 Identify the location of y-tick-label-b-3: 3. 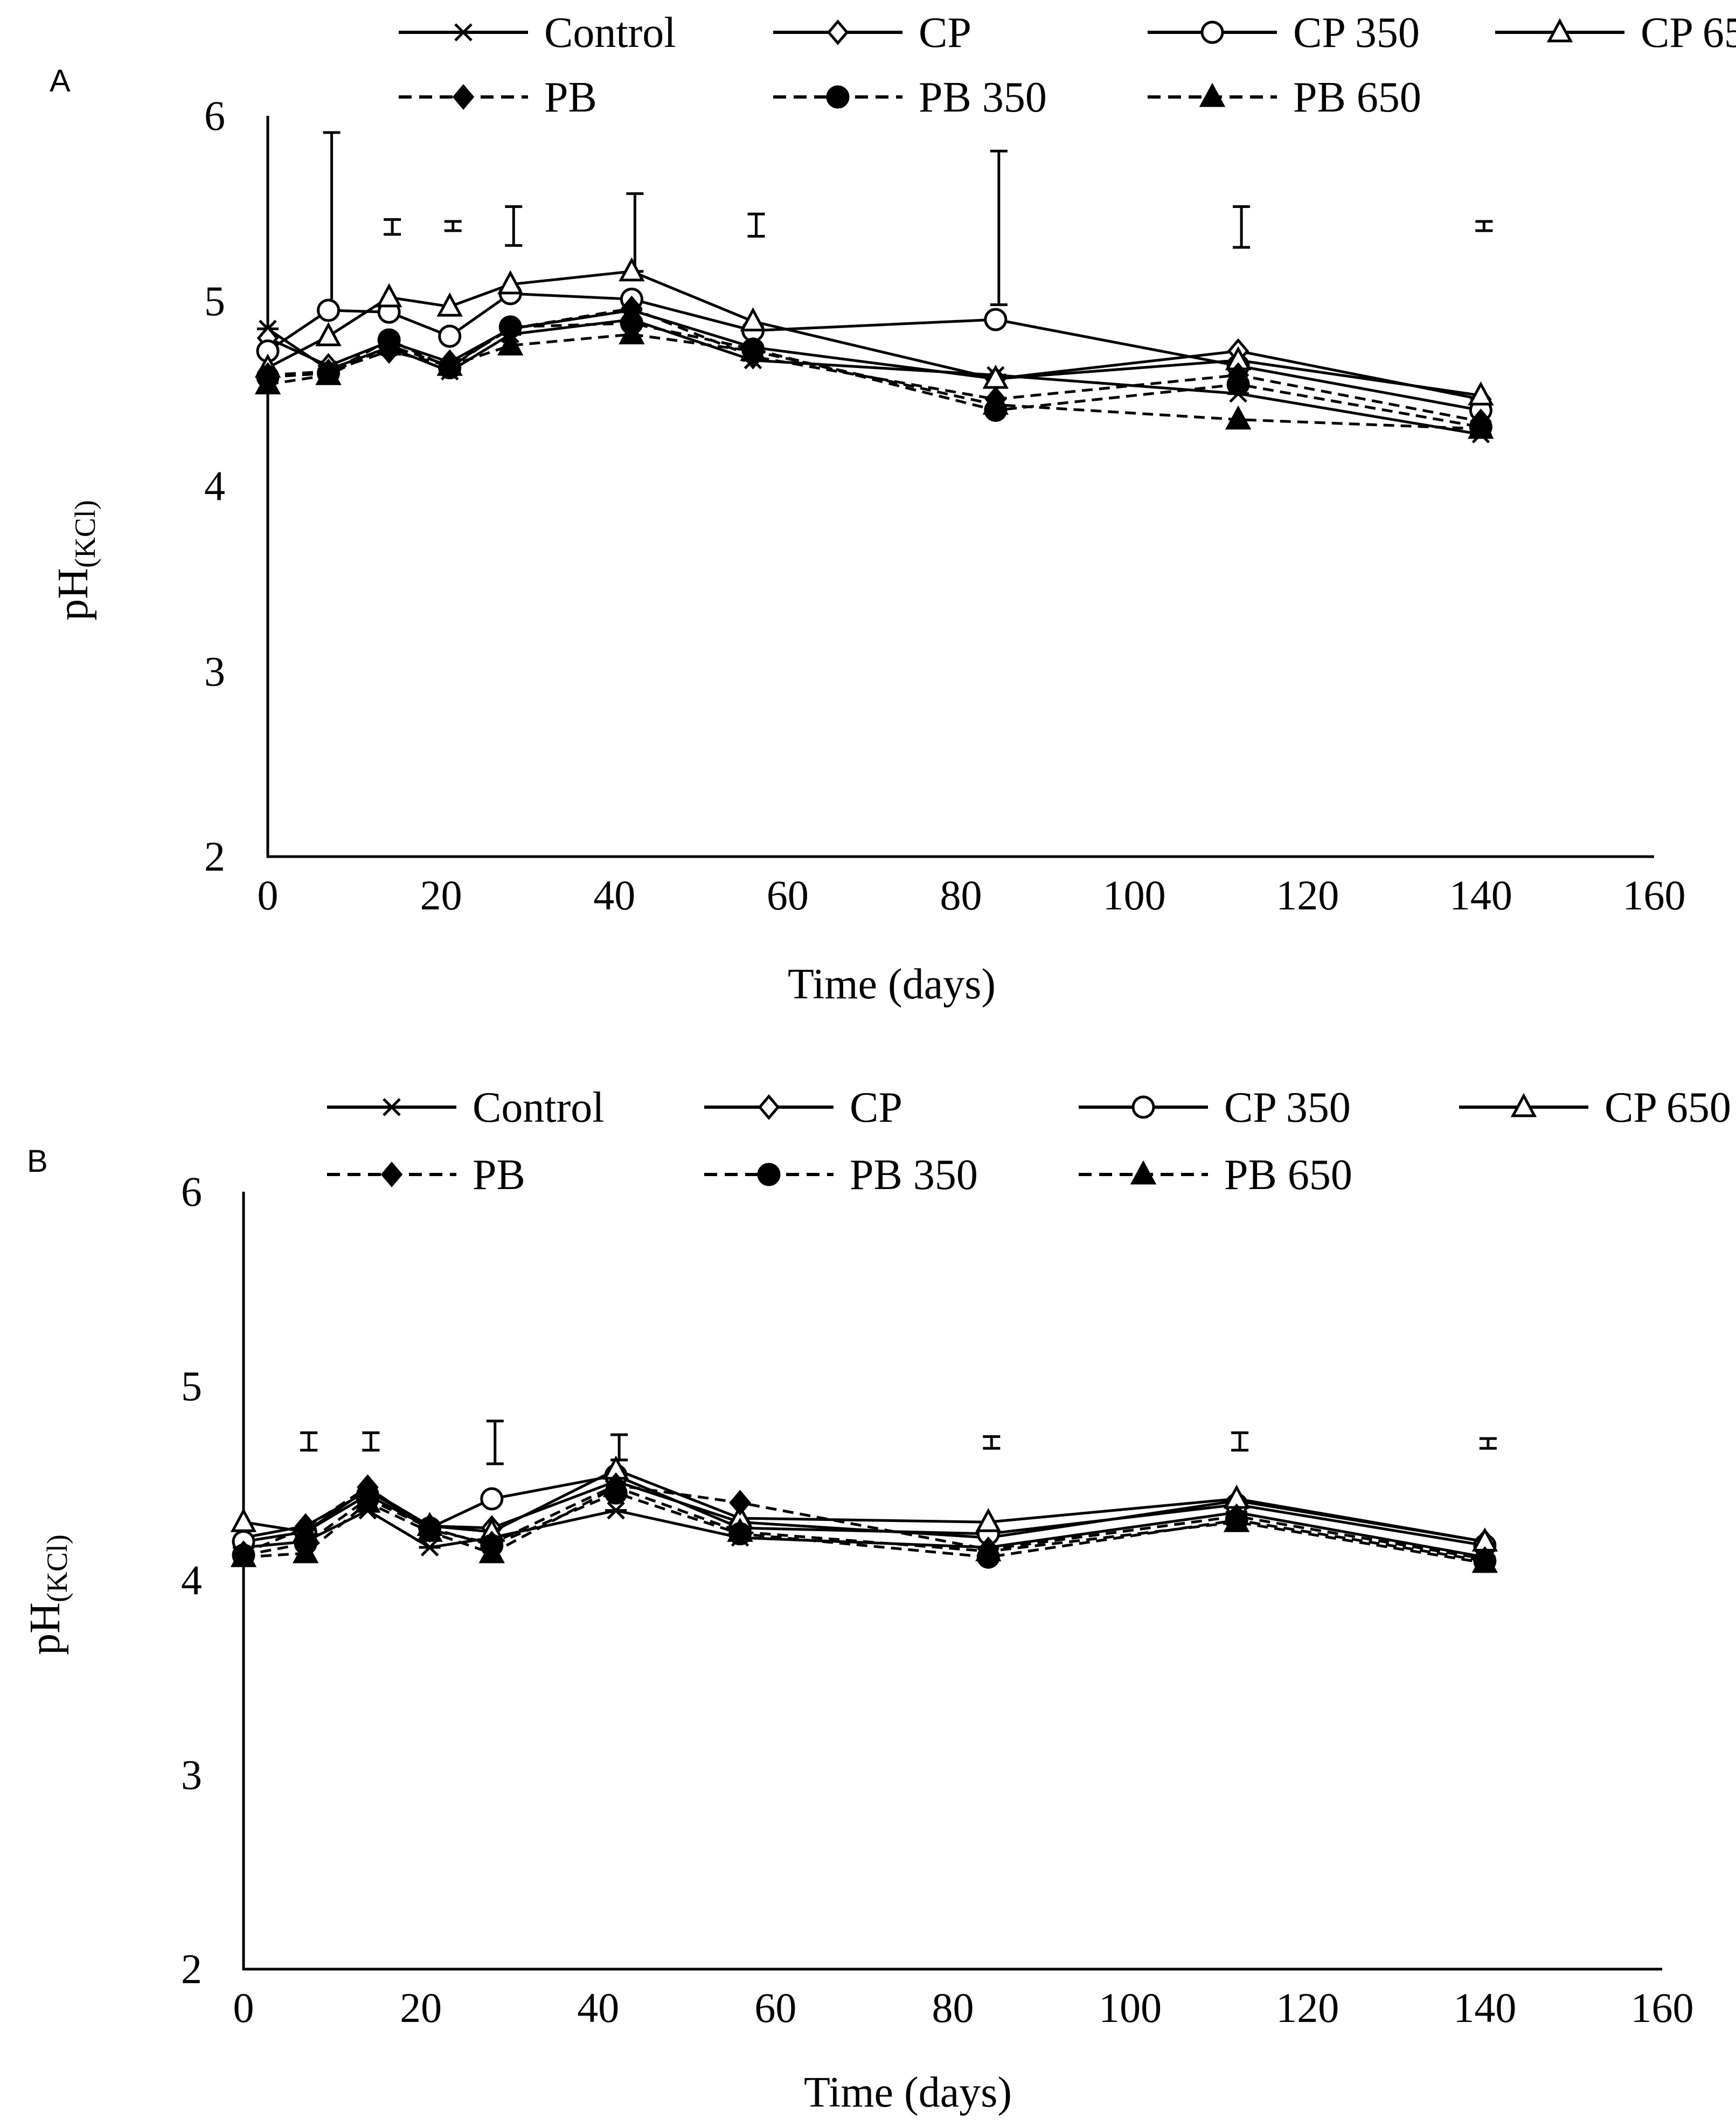
(191, 1774).